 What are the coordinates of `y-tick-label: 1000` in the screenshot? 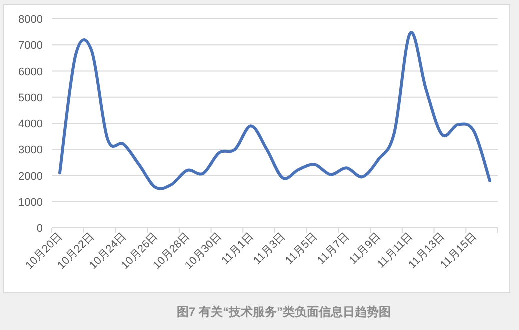 It's located at (30, 202).